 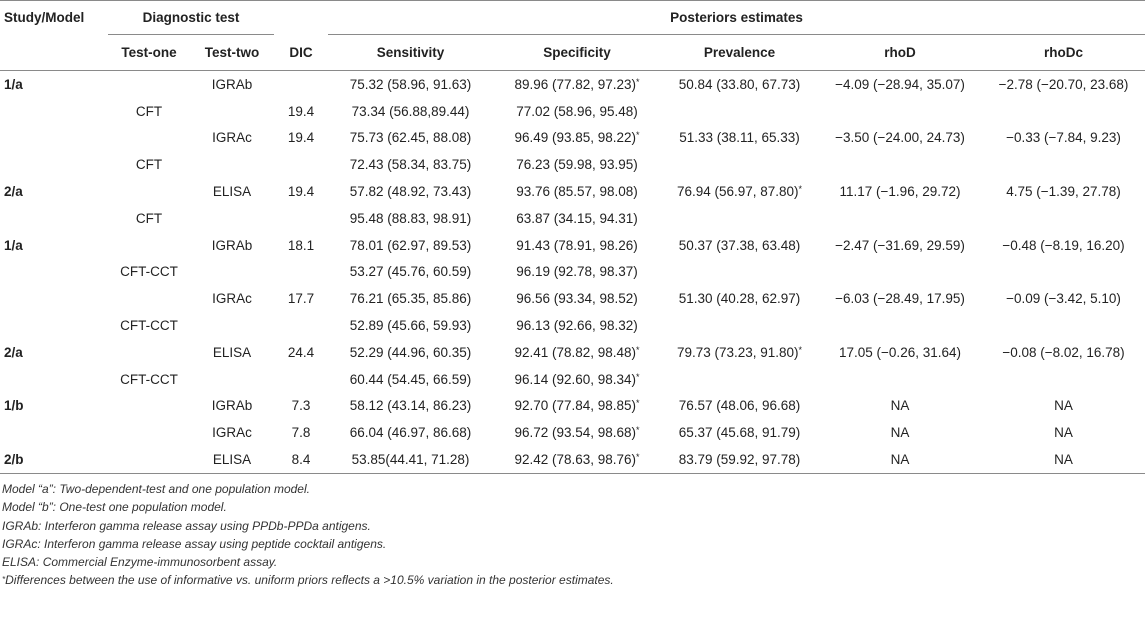 What do you see at coordinates (301, 433) in the screenshot?
I see `cell-dic-text: 7.8` at bounding box center [301, 433].